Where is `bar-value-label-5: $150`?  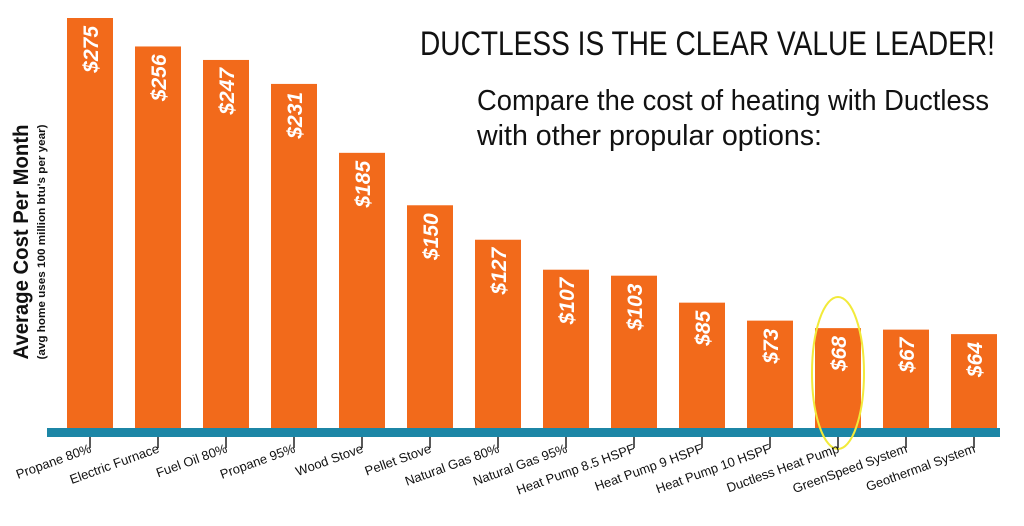 bar-value-label-5: $150 is located at coordinates (431, 237).